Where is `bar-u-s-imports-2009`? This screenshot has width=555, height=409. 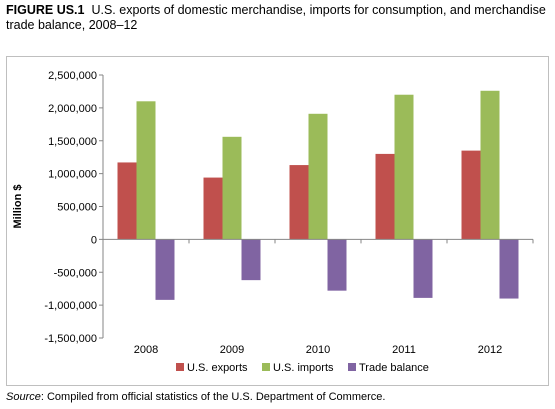
bar-u-s-imports-2009 is located at coordinates (232, 188).